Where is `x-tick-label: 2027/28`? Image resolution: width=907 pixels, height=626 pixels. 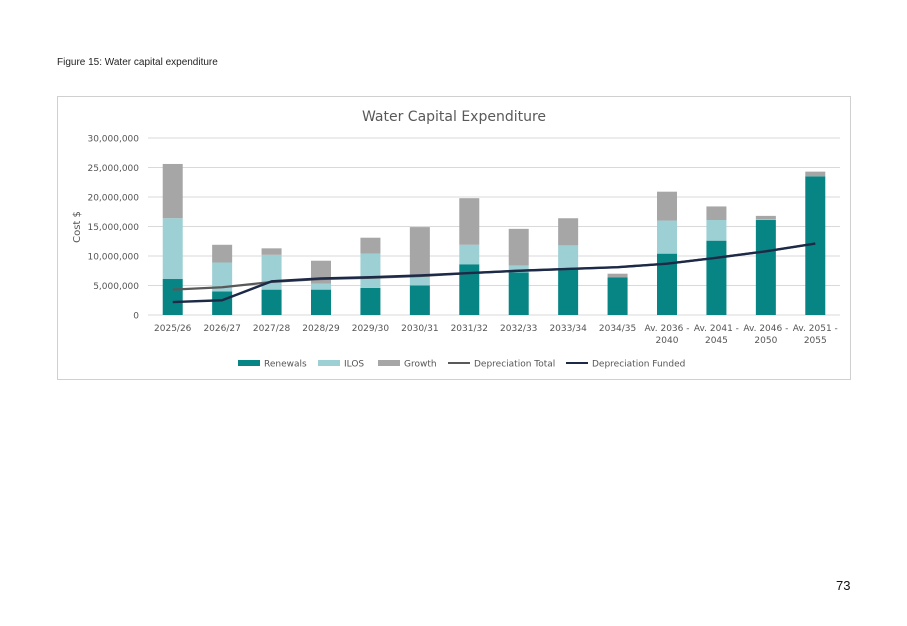
x-tick-label: 2027/28 is located at coordinates (272, 329).